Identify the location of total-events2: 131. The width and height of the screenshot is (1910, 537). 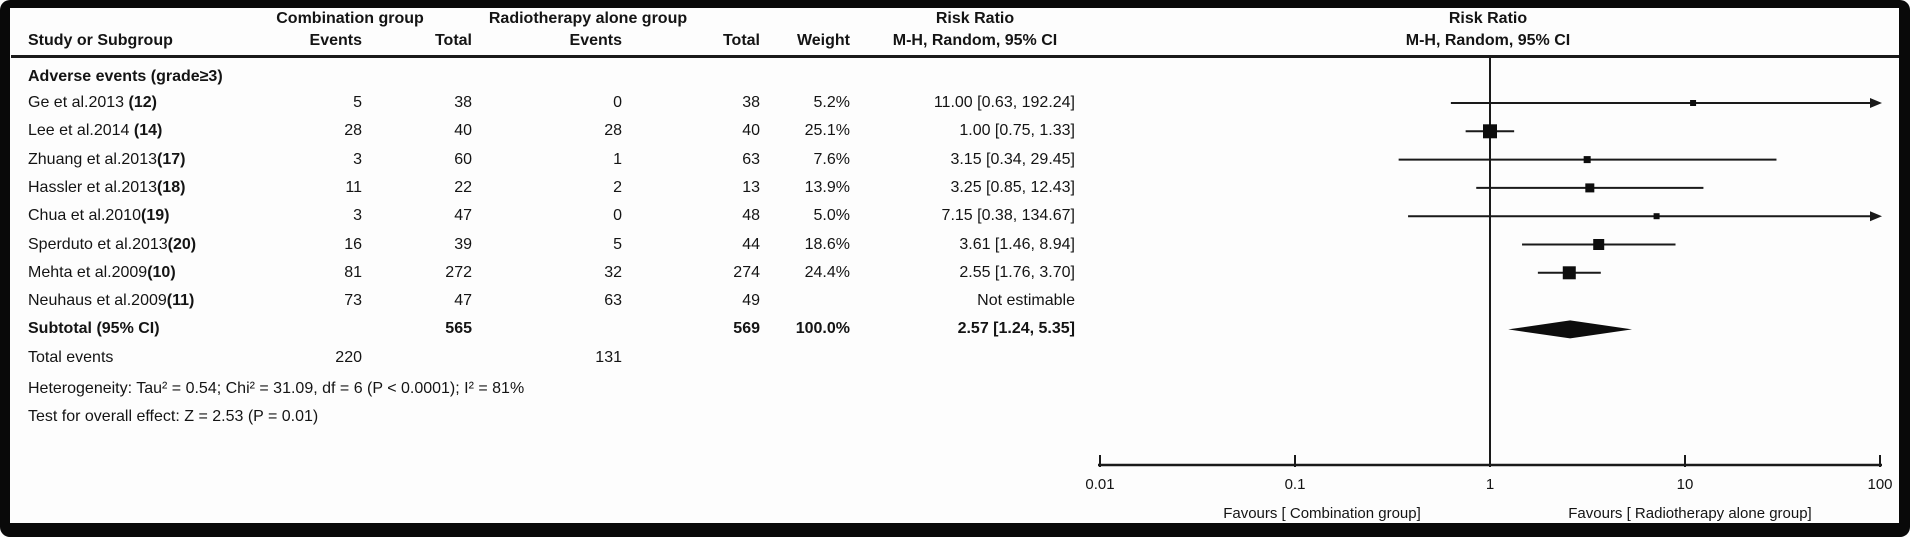
(608, 357).